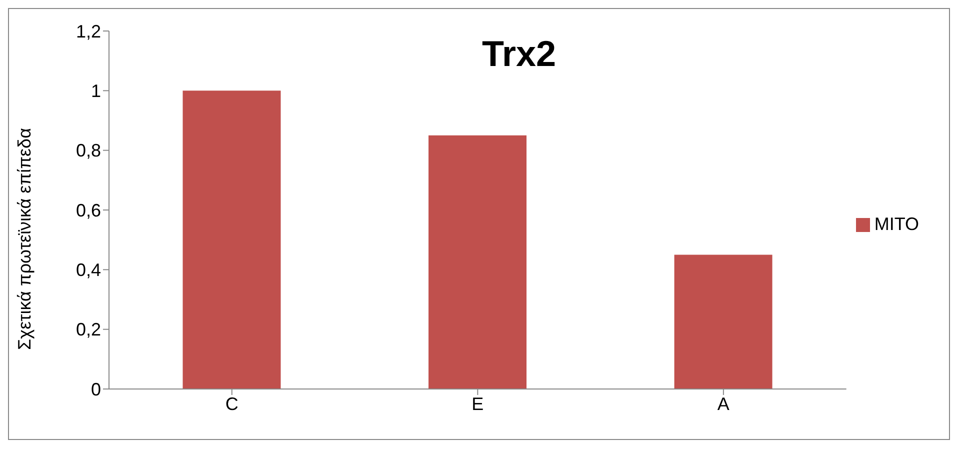  What do you see at coordinates (519, 54) in the screenshot?
I see `chart-title: Trx2` at bounding box center [519, 54].